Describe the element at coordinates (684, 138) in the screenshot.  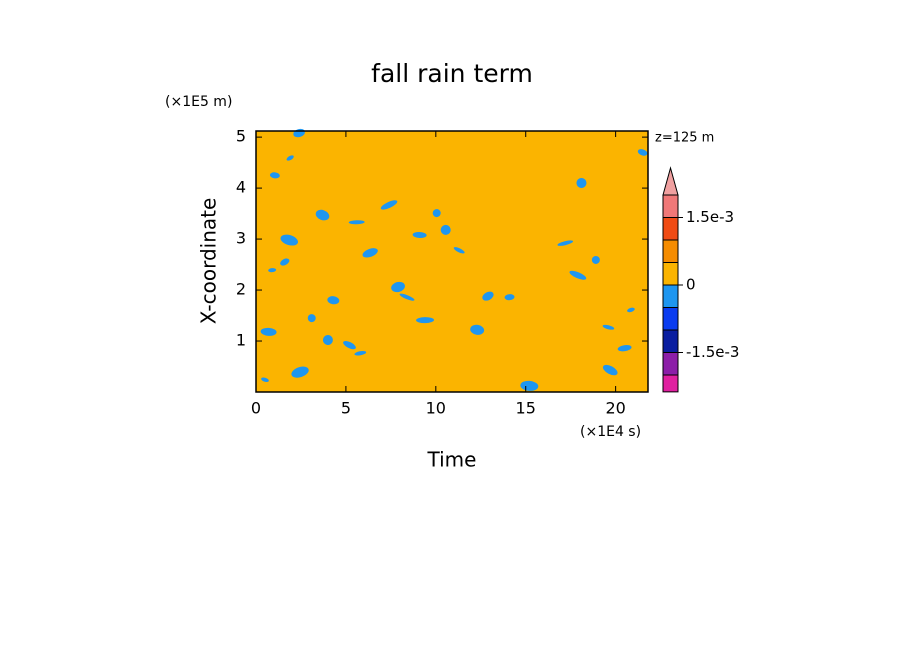
I see `annotation: z=125 m` at that location.